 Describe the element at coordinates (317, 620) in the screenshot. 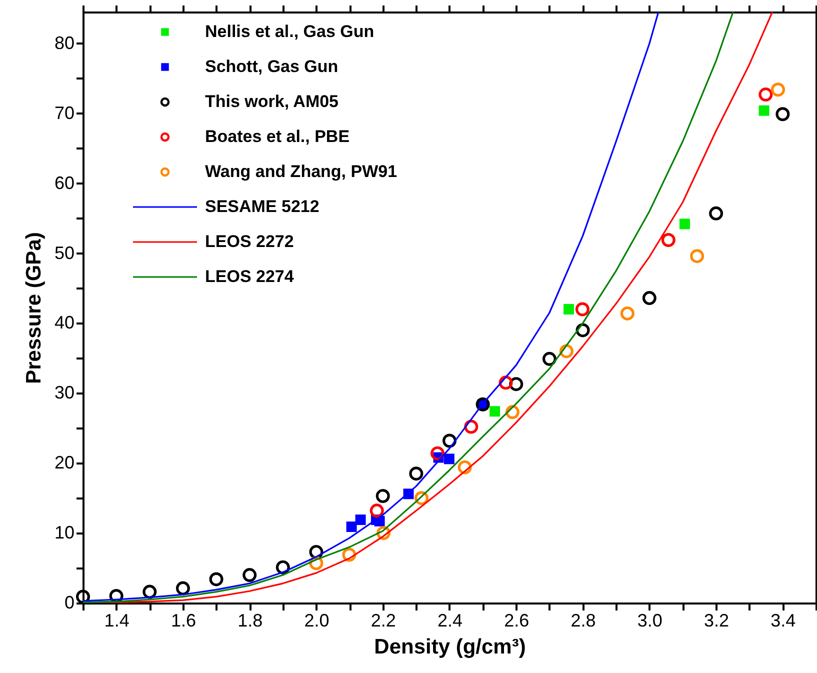

I see `x-tick-label: 2.0` at that location.